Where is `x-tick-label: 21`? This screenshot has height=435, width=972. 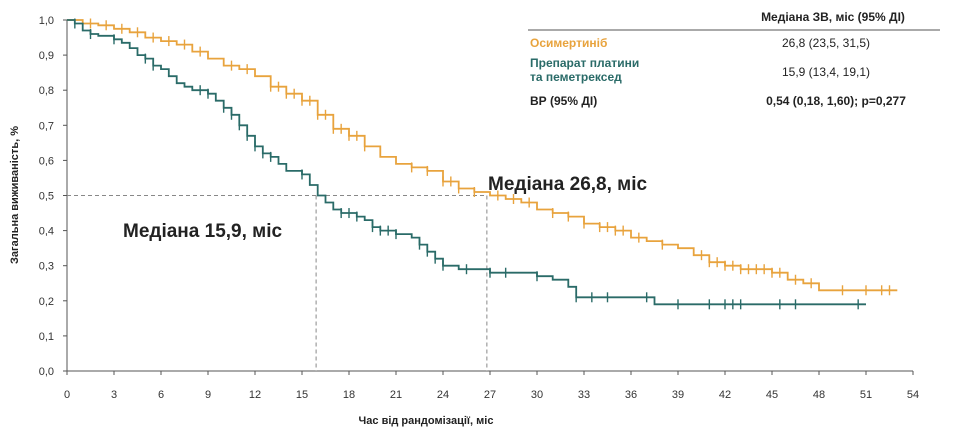
x-tick-label: 21 is located at coordinates (396, 395).